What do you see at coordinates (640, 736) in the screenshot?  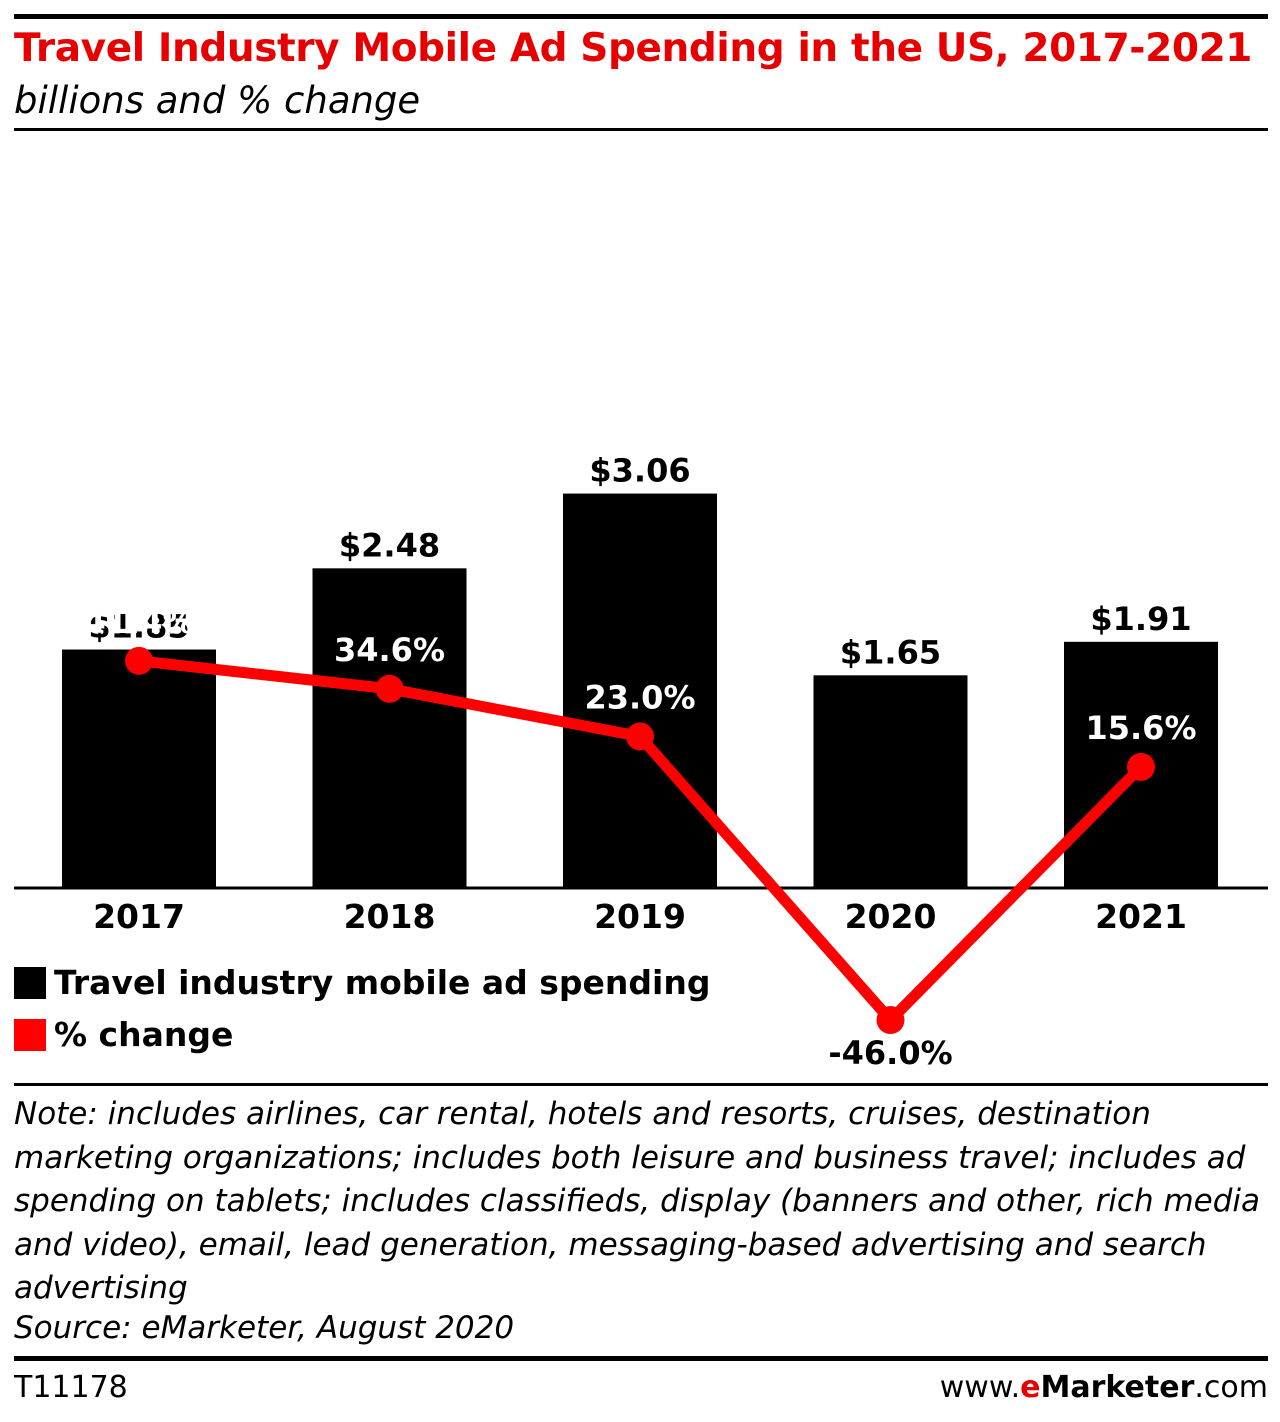 I see `pct-point-2019` at bounding box center [640, 736].